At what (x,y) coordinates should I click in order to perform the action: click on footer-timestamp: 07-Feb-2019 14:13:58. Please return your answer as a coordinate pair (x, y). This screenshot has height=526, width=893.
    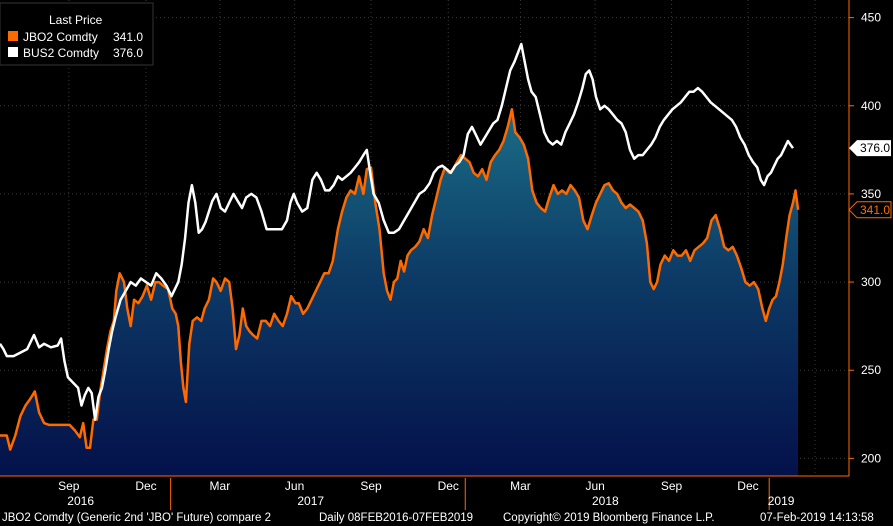
    Looking at the image, I should click on (817, 518).